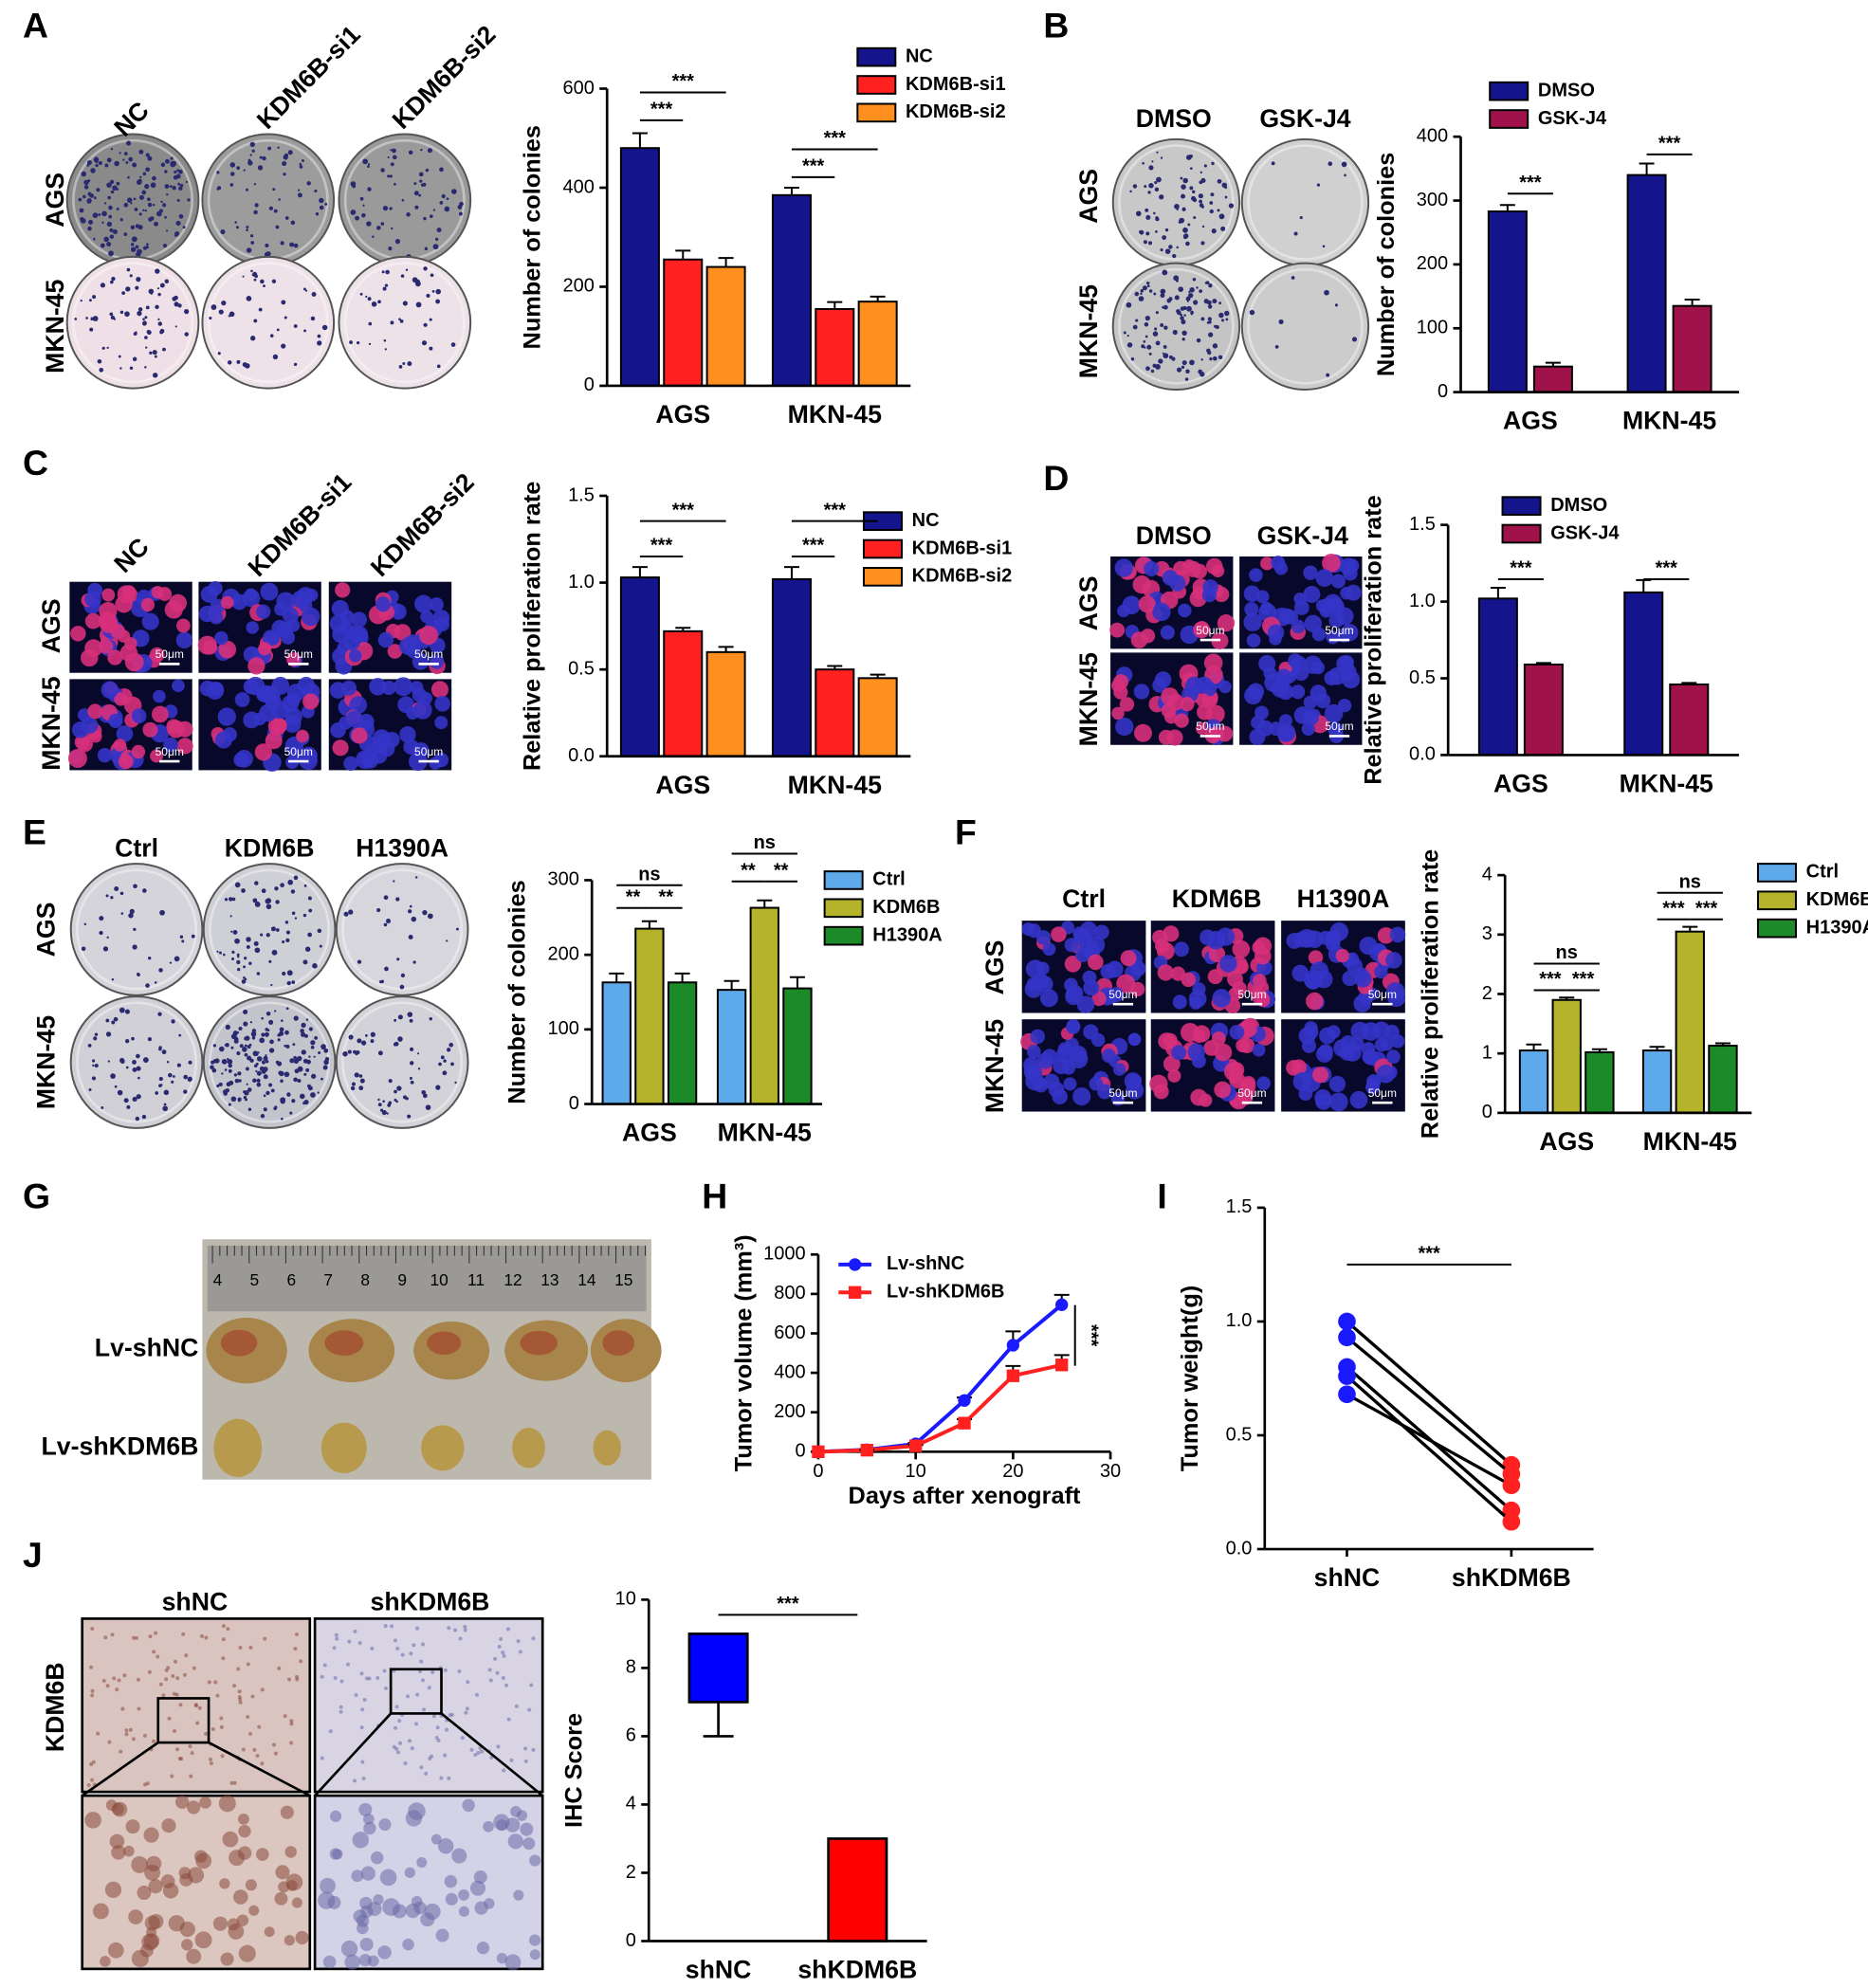 Image resolution: width=1868 pixels, height=1988 pixels. Describe the element at coordinates (882, 548) in the screenshot. I see `legend-swatch` at that location.